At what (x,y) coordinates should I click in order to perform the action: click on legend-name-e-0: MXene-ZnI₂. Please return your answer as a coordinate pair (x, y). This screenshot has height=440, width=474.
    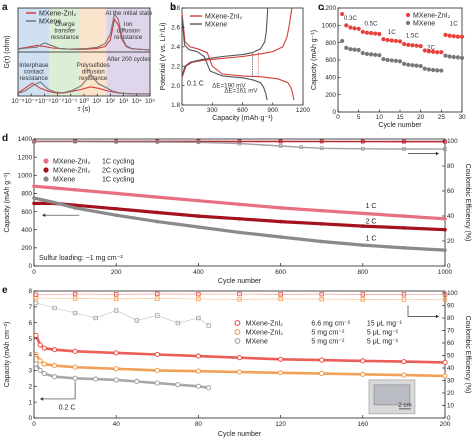
    Looking at the image, I should click on (265, 324).